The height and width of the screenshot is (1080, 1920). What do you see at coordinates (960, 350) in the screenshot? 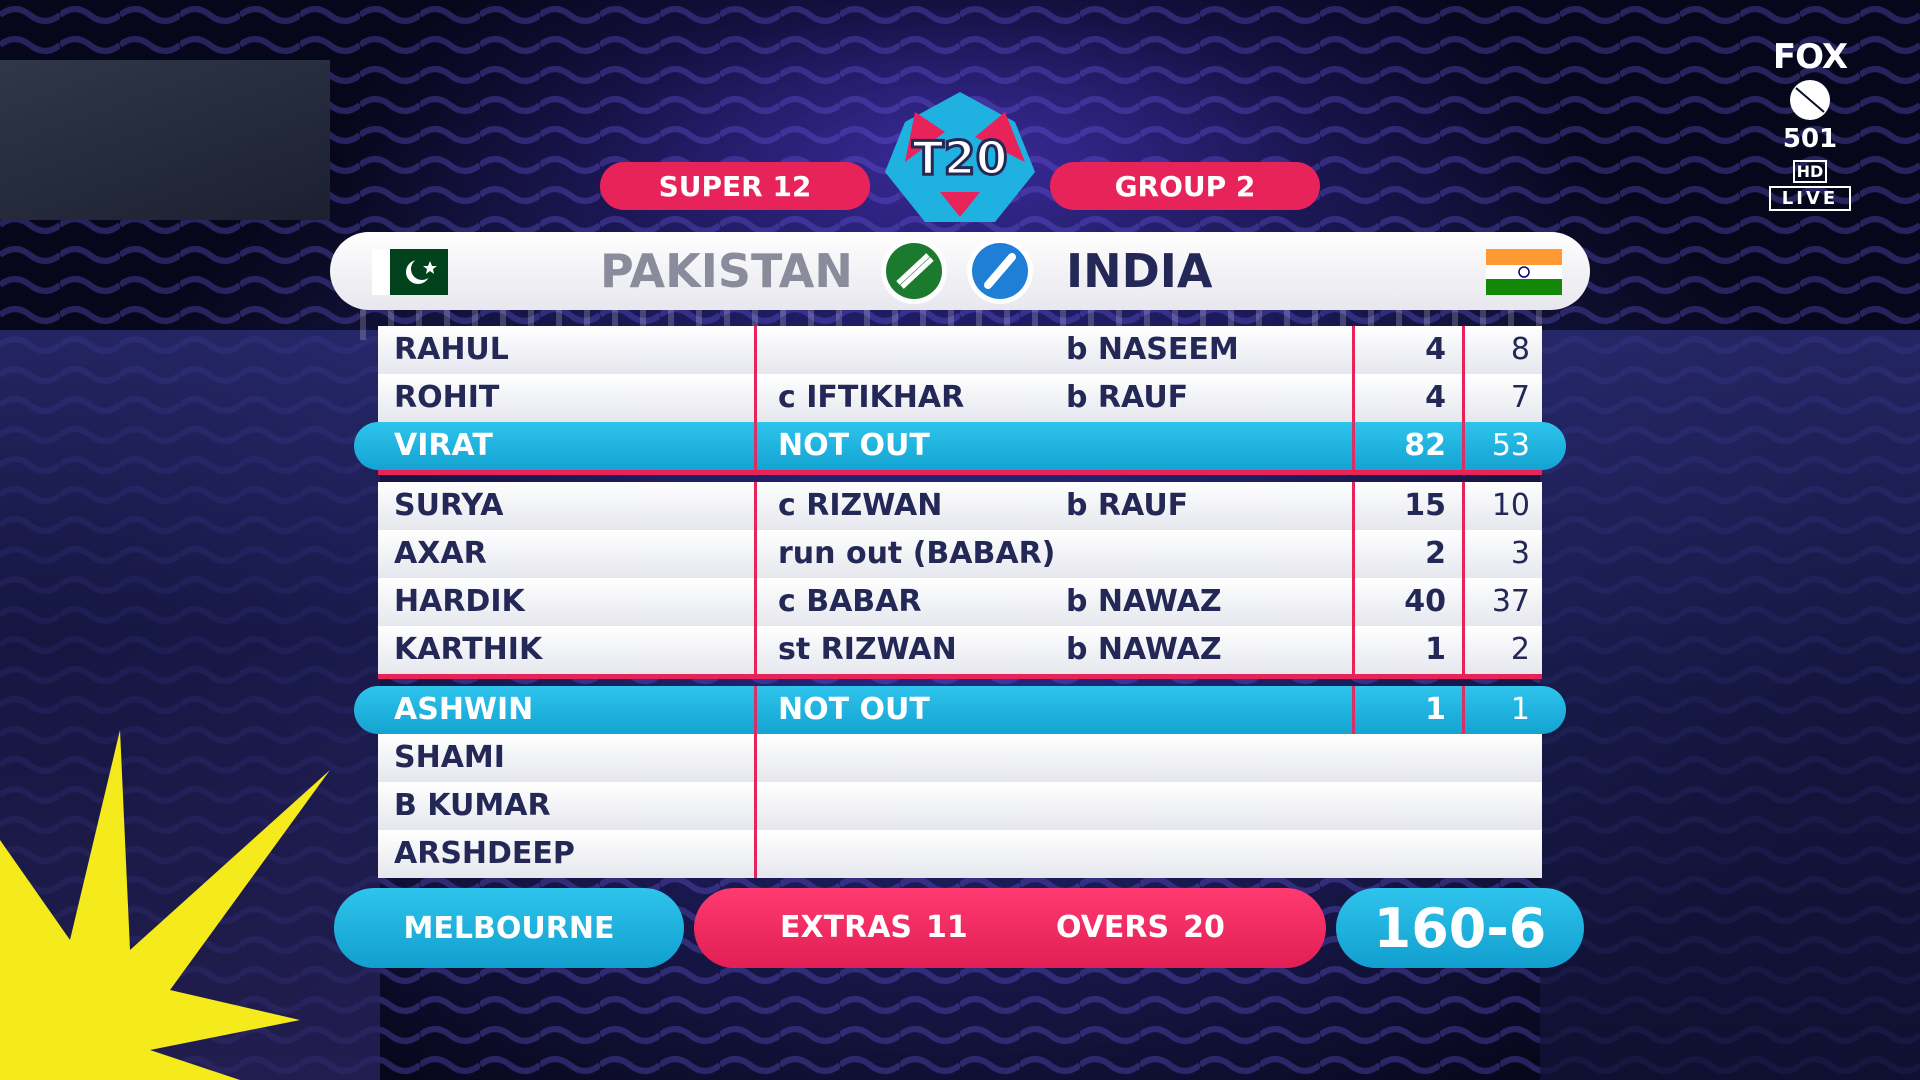
I see `table-row: RAHUL b NASEEM 4 8` at bounding box center [960, 350].